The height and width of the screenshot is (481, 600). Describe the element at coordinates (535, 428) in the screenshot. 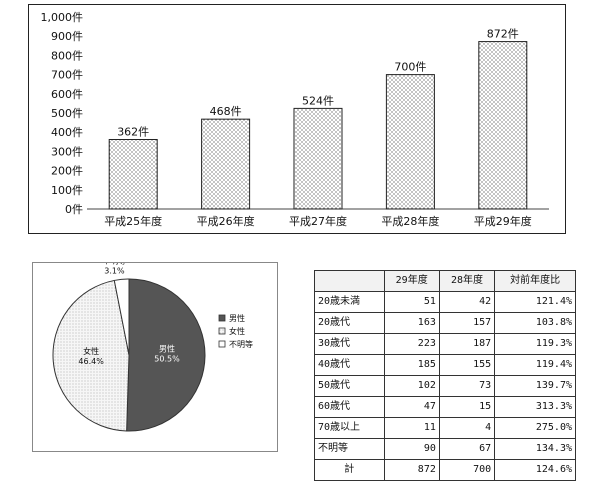

I see `table-cell: 275.0%` at that location.